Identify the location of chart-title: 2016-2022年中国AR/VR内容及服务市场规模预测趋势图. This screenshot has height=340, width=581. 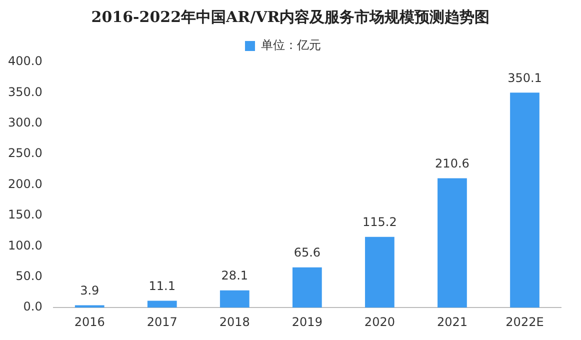
(290, 18).